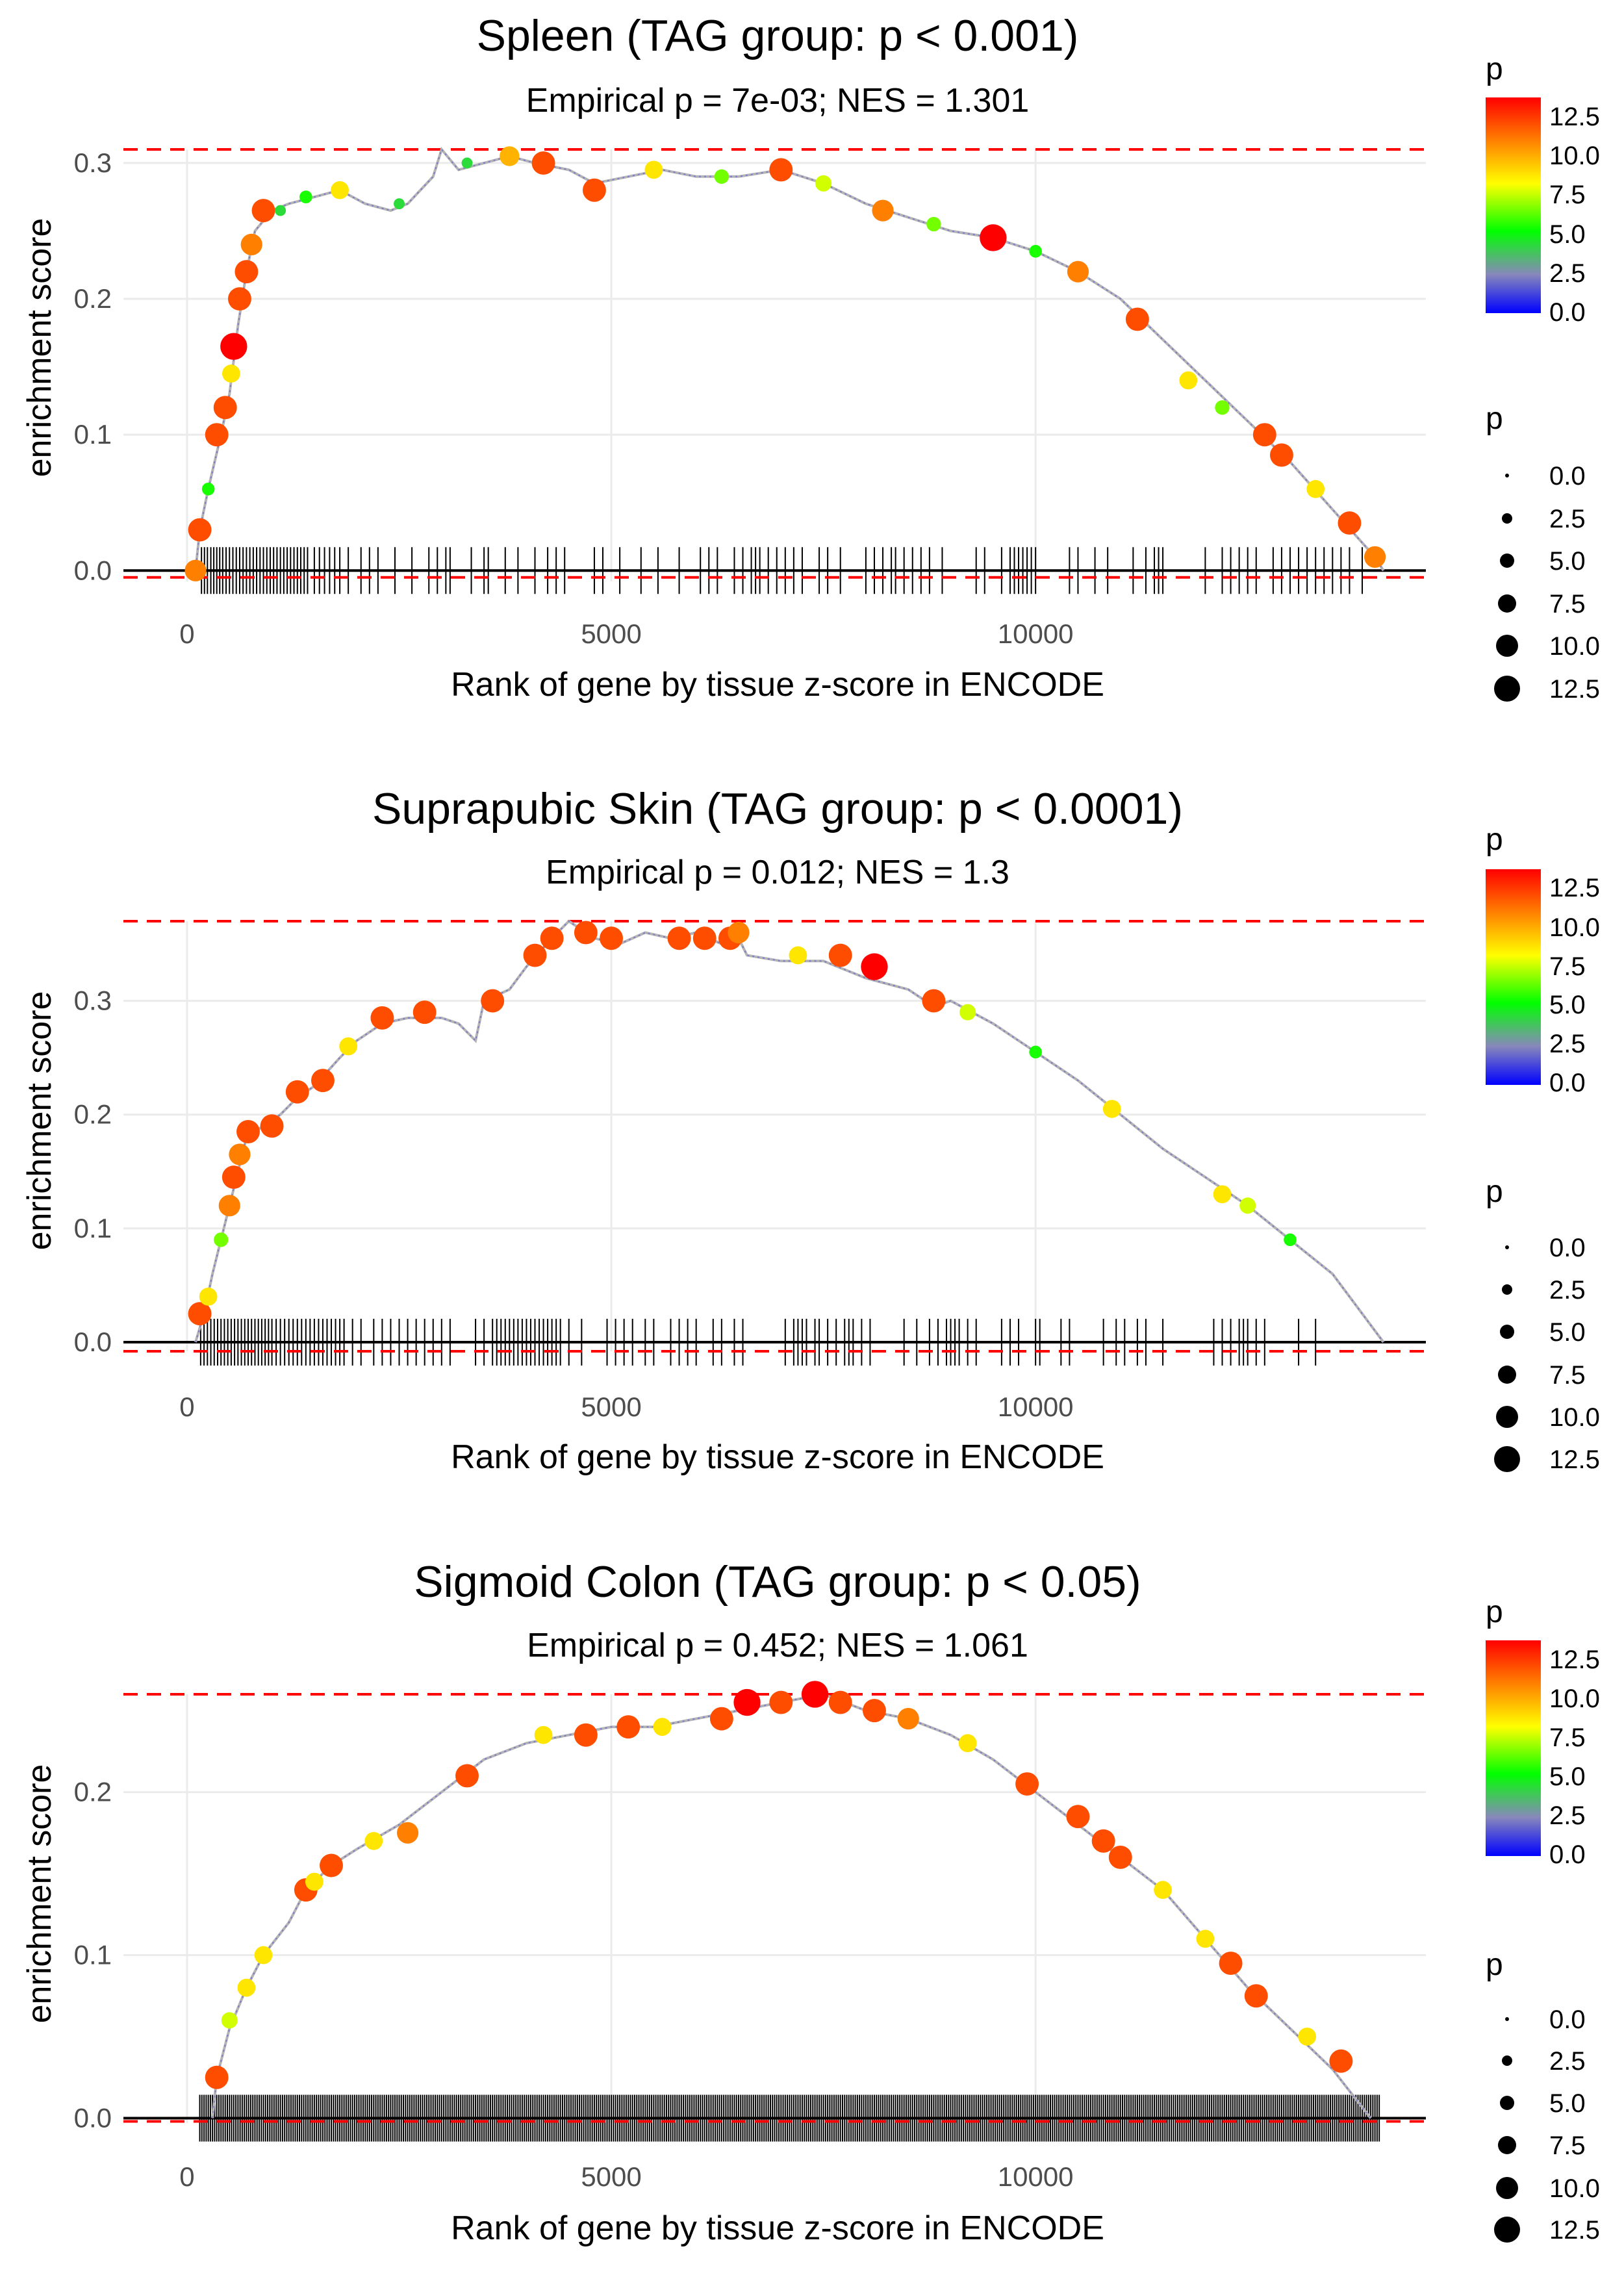 This screenshot has height=2277, width=1624. I want to click on color-tick: 2.5, so click(1567, 1816).